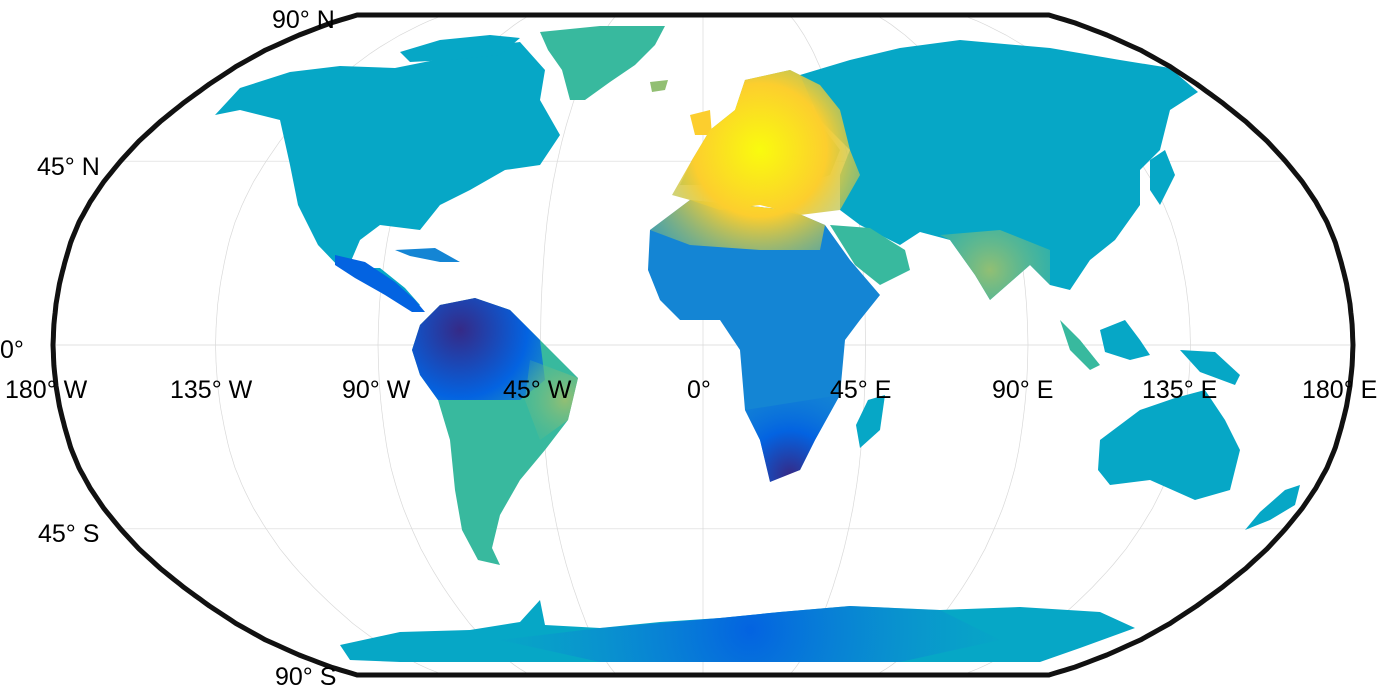 The image size is (1390, 691). Describe the element at coordinates (537, 390) in the screenshot. I see `longitude-label-45w: 45° W` at that location.